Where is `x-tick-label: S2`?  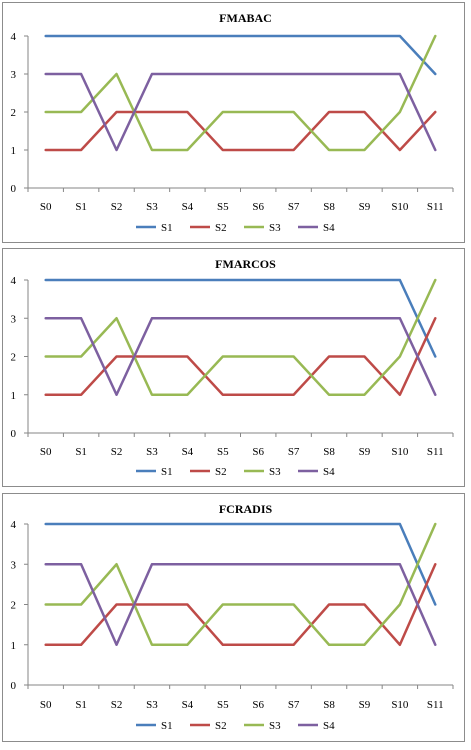
x-tick-label: S2 is located at coordinates (117, 452).